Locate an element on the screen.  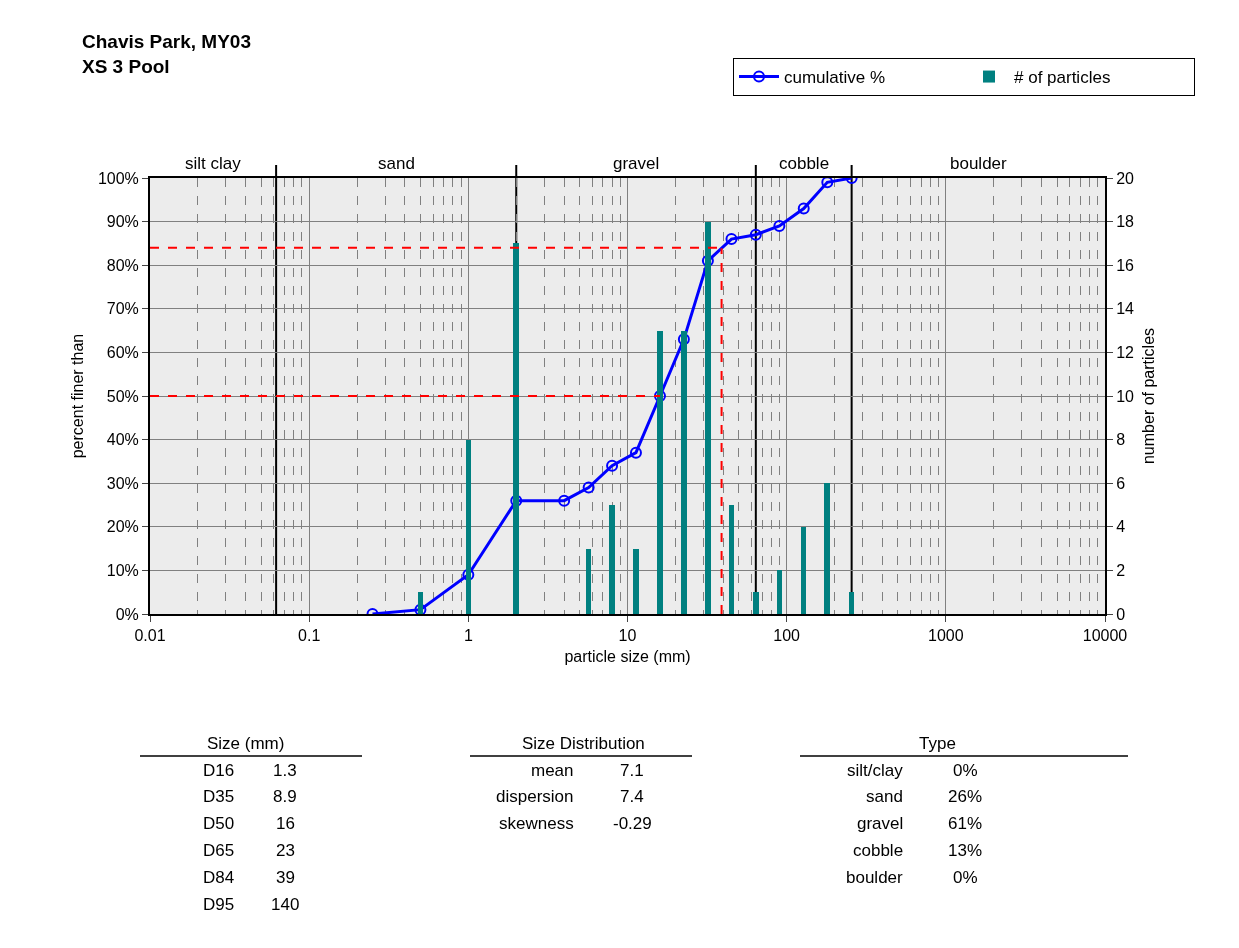
chart-title: Chavis Park, MY03 is located at coordinates (166, 41).